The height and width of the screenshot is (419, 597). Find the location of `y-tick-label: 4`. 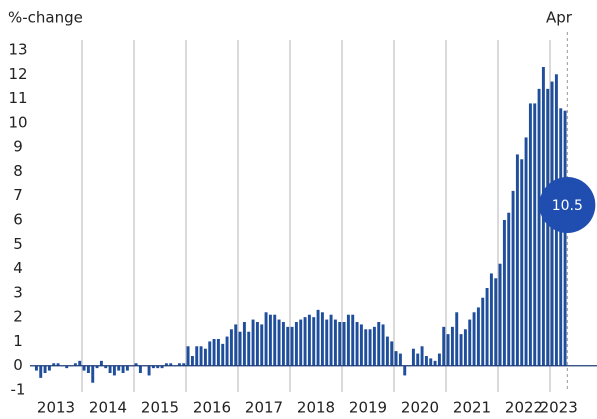

y-tick-label: 4 is located at coordinates (18, 268).